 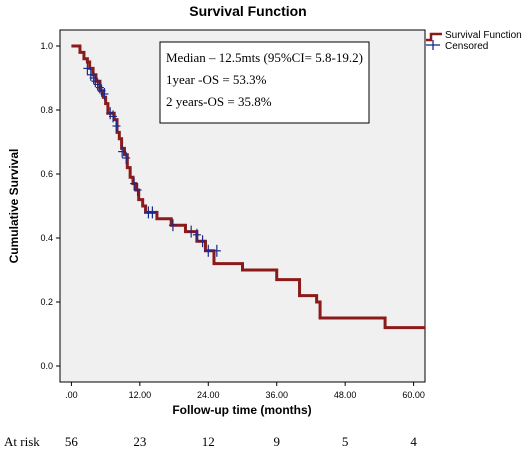 What do you see at coordinates (264, 57) in the screenshot?
I see `annotation-median: Median – 12.5mts (95%CI= 5.8-19.2)` at bounding box center [264, 57].